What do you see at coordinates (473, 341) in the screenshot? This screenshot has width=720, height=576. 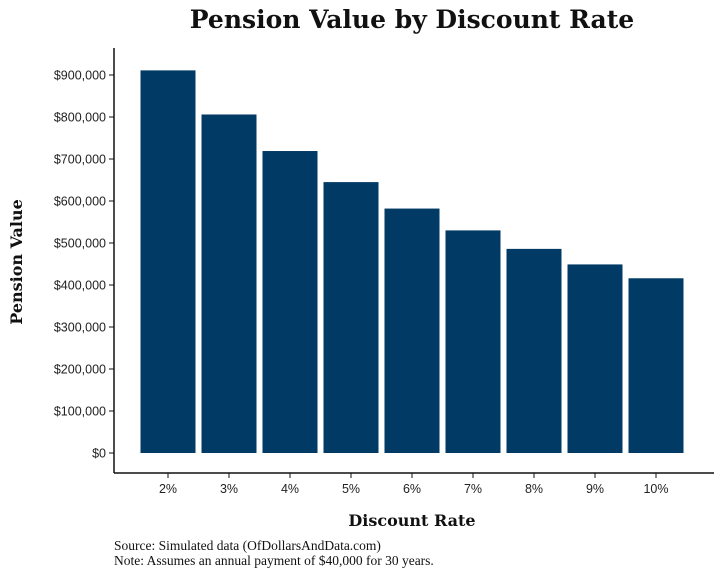 I see `bar-7pct` at bounding box center [473, 341].